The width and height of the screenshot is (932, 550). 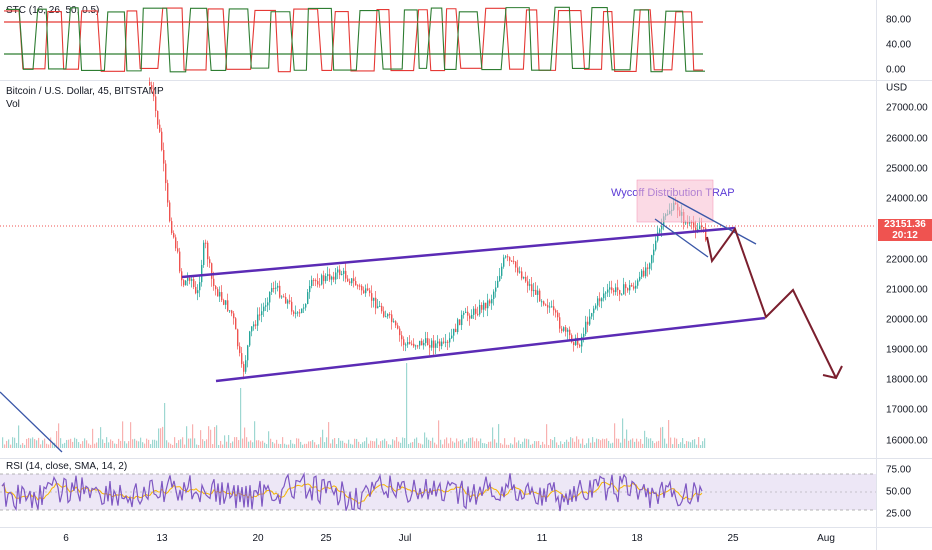 I want to click on volume-legend: Vol, so click(x=13, y=104).